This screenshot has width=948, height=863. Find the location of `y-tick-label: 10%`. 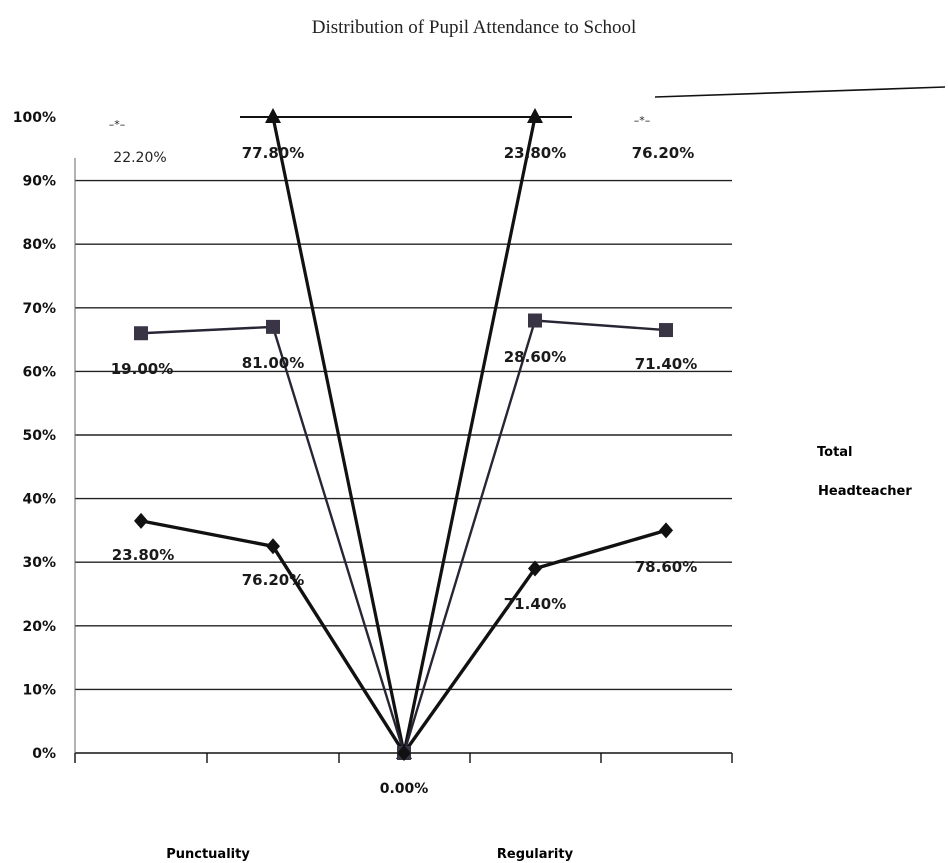

y-tick-label: 10% is located at coordinates (39, 690).